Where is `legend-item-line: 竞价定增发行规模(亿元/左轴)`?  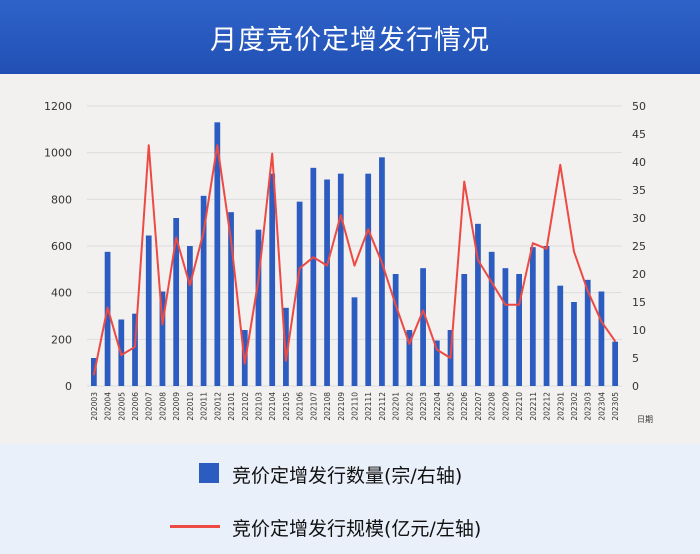
legend-item-line: 竞价定增发行规模(亿元/左轴) is located at coordinates (350, 527).